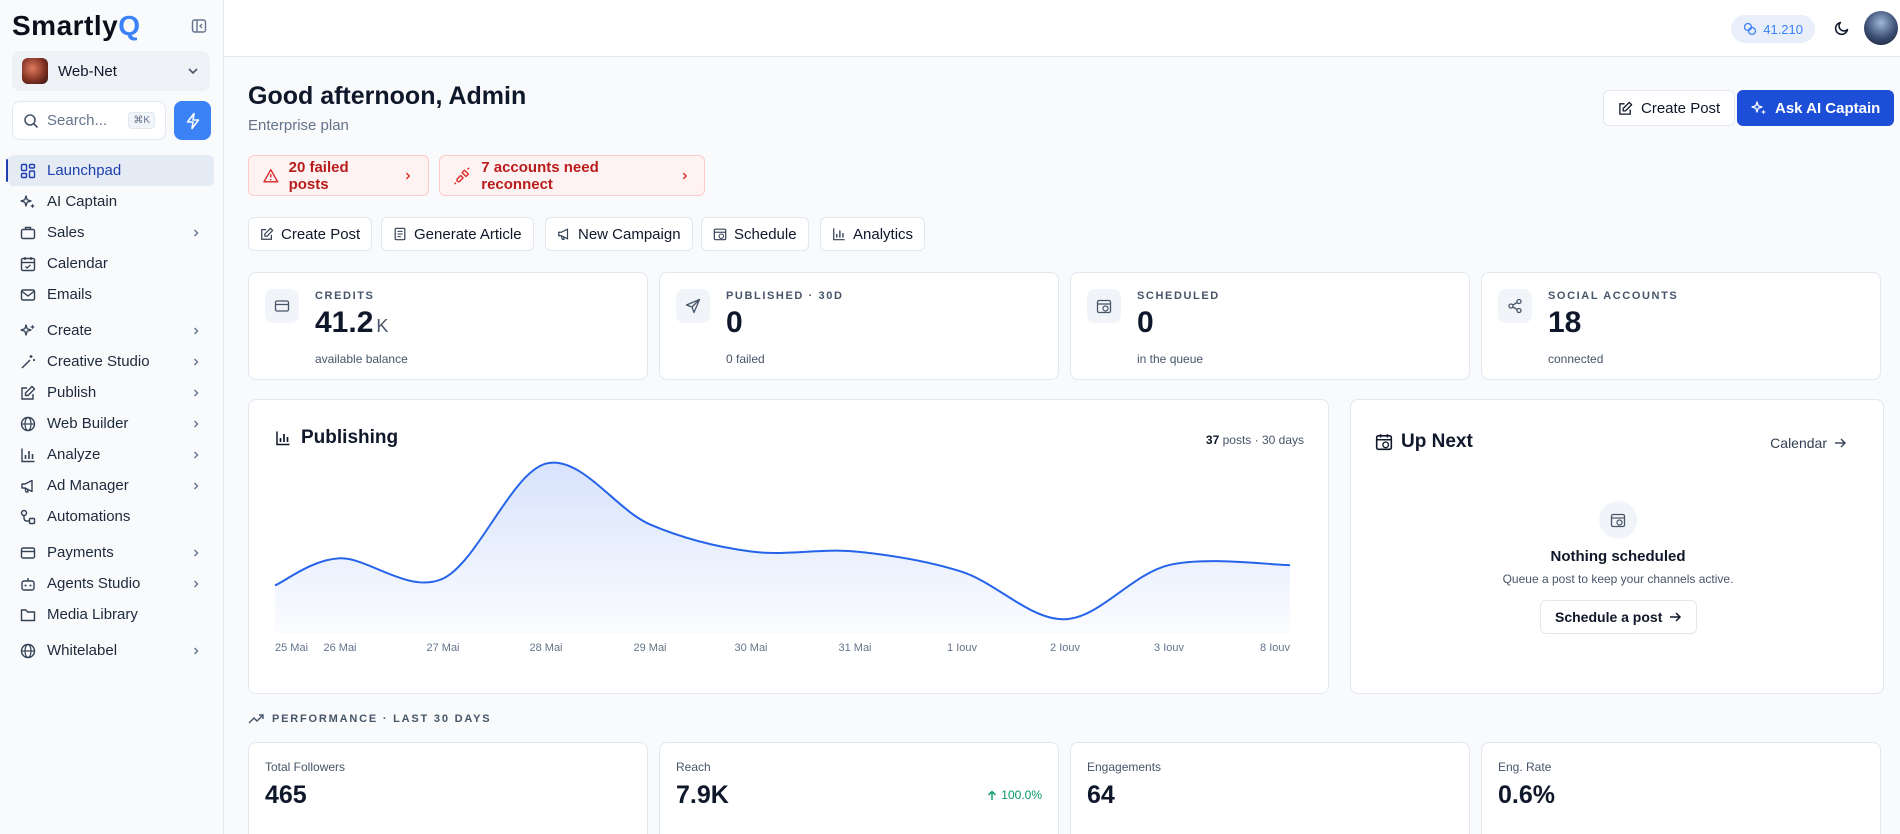 This screenshot has width=1900, height=834. What do you see at coordinates (1525, 767) in the screenshot?
I see `metric-label: Eng. Rate` at bounding box center [1525, 767].